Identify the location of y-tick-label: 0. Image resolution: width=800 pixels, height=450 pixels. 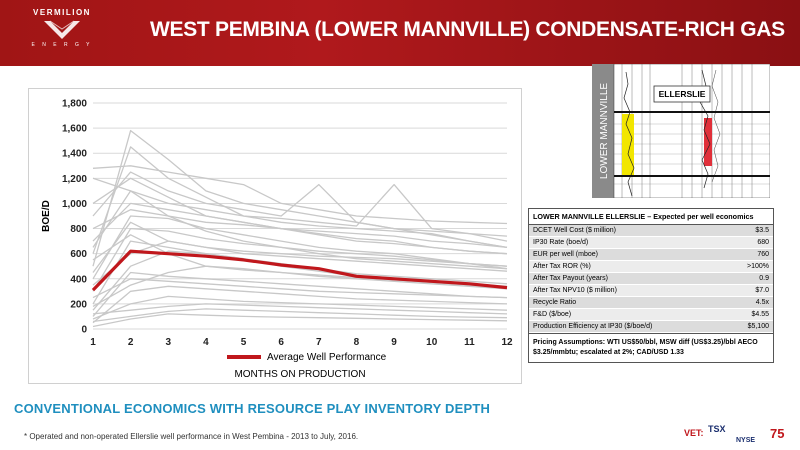
(84, 330).